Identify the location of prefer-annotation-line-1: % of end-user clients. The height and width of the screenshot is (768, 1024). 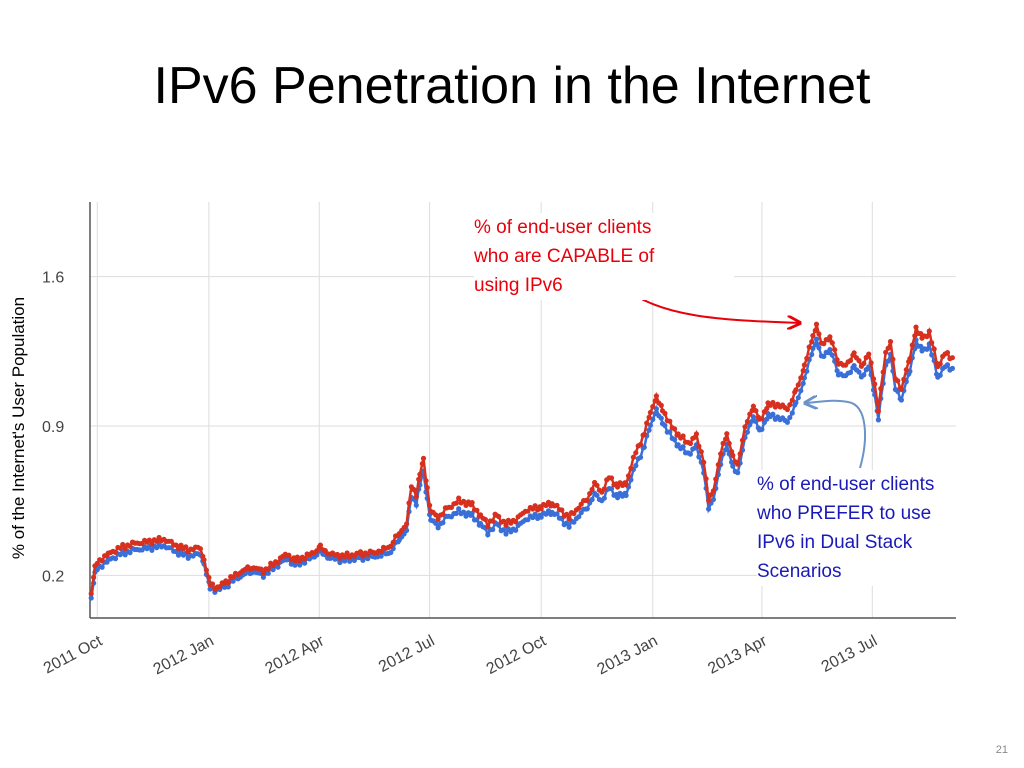
(846, 484).